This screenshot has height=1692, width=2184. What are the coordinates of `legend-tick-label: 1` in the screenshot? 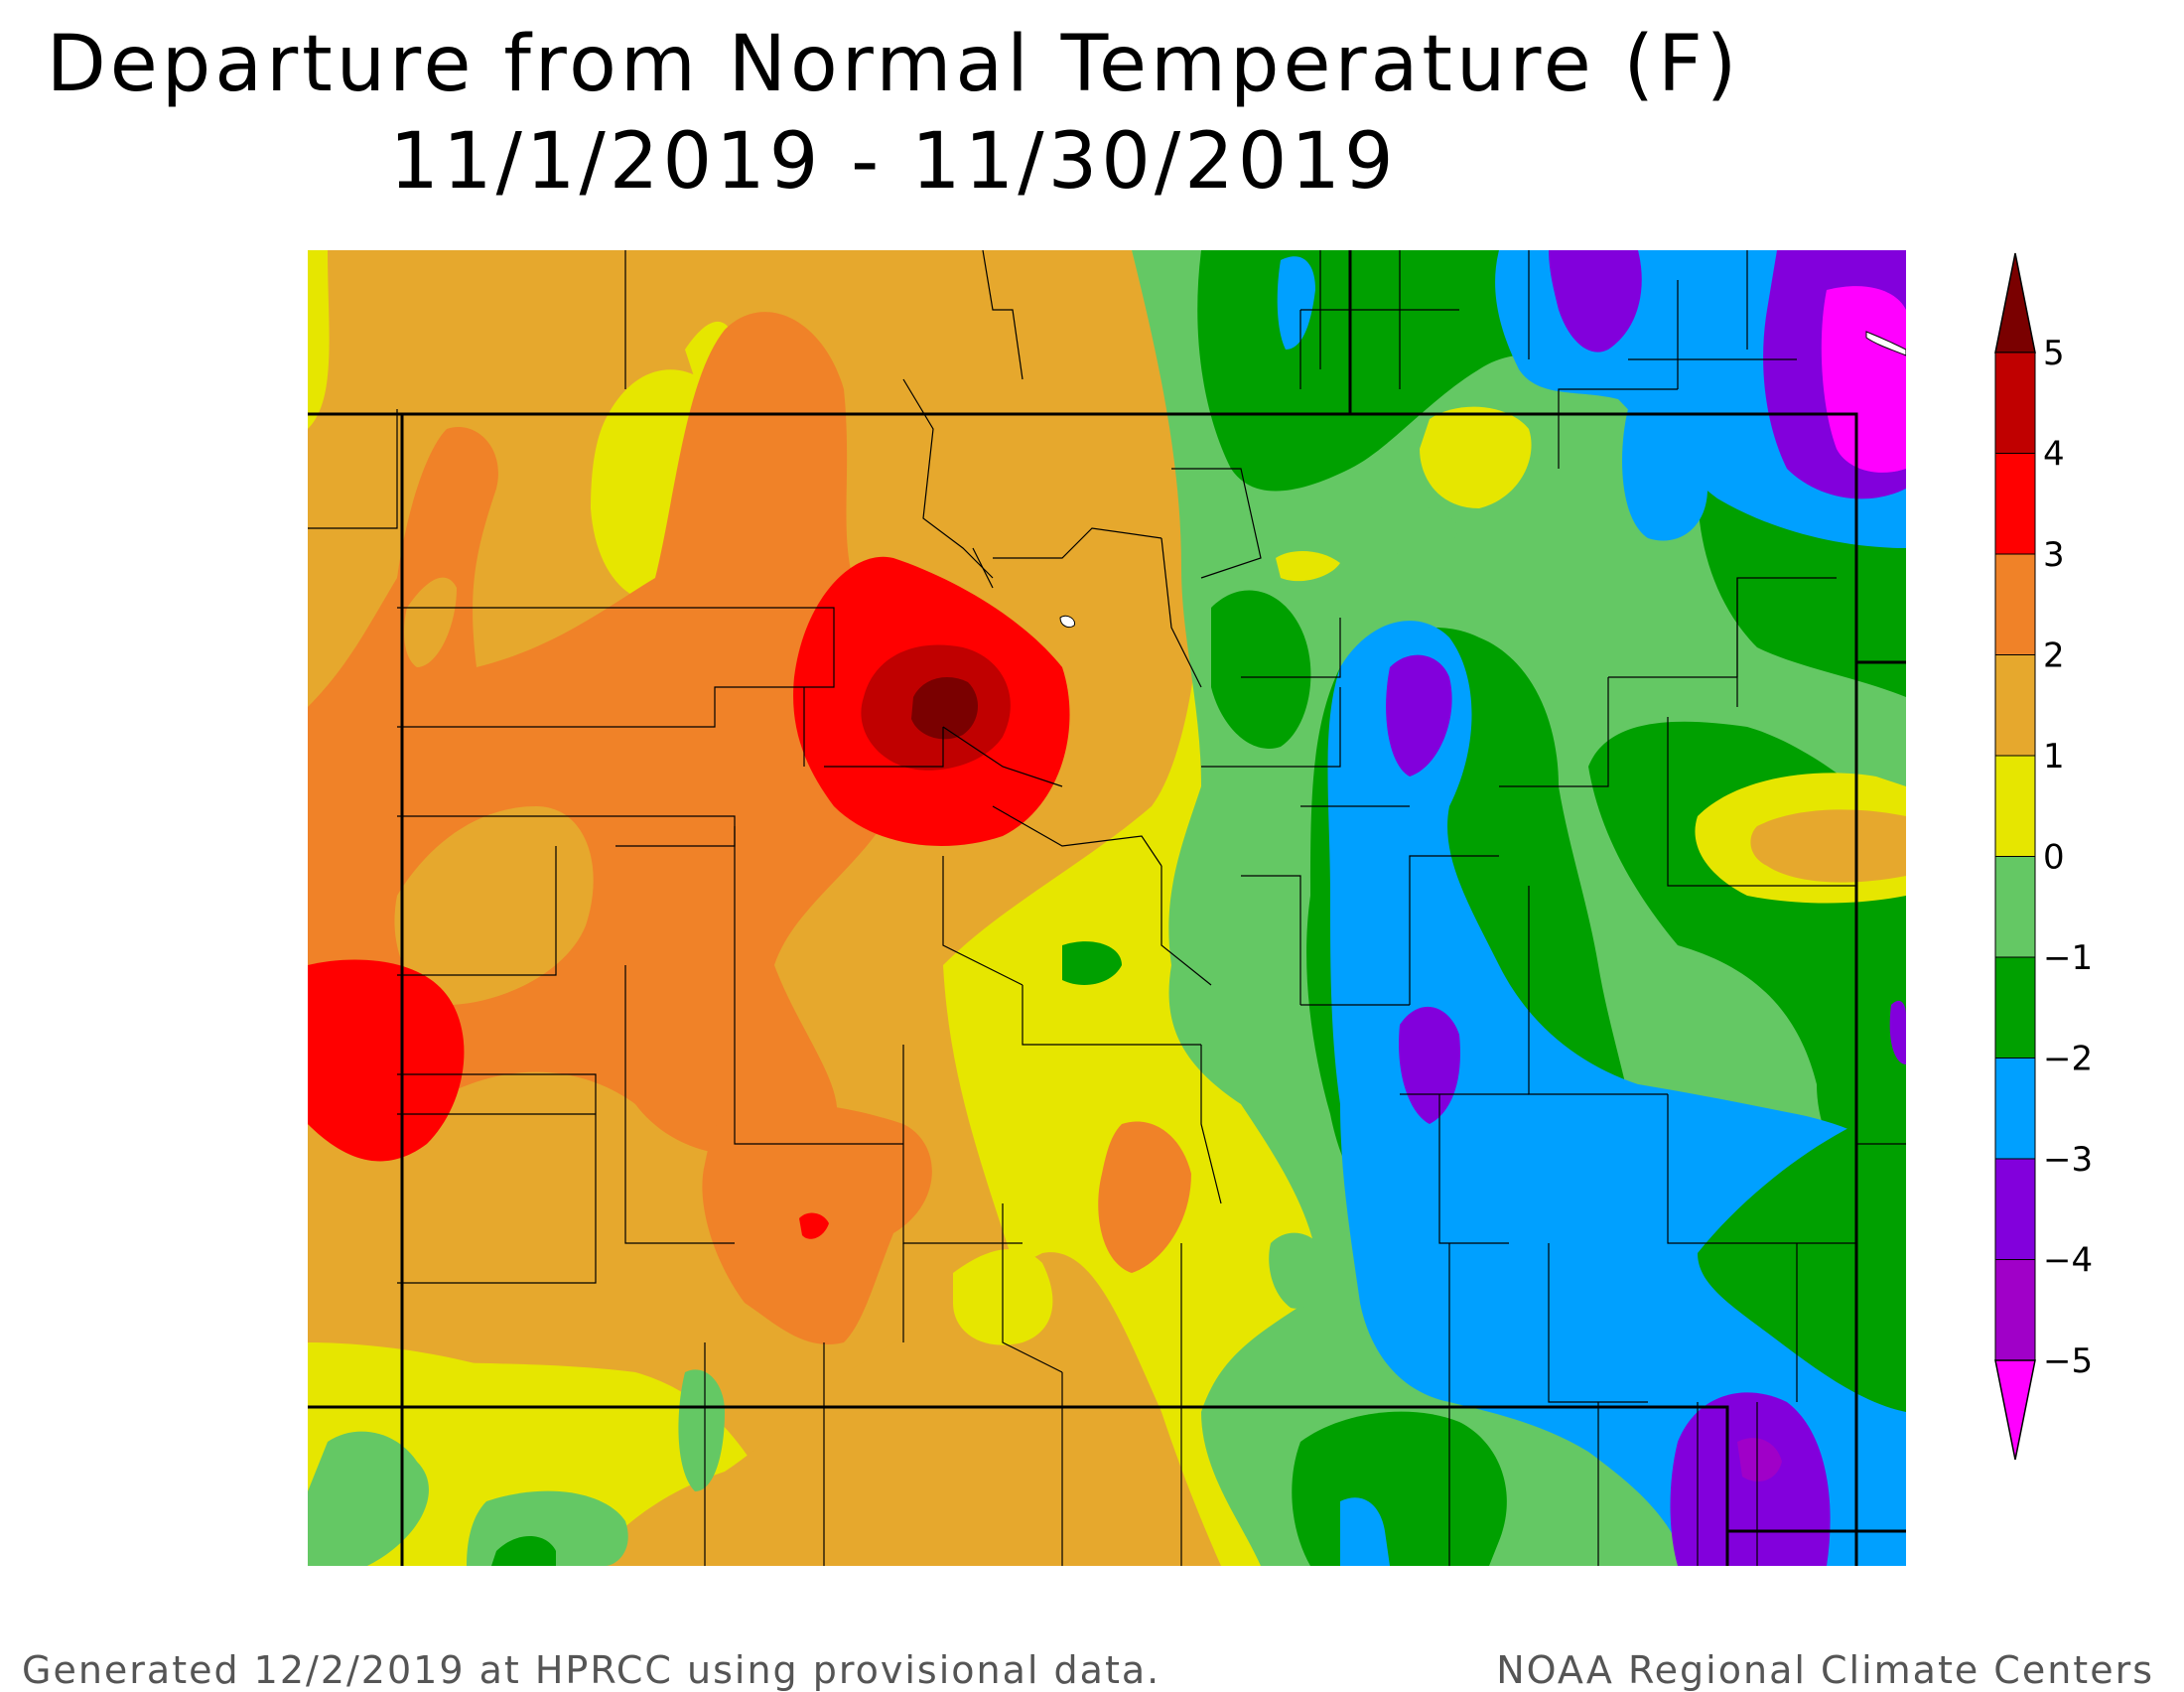 It's located at (2054, 756).